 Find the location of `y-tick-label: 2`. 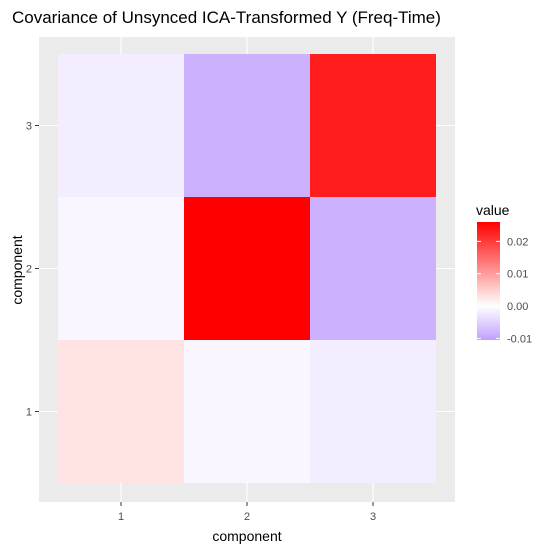

y-tick-label: 2 is located at coordinates (29, 270).